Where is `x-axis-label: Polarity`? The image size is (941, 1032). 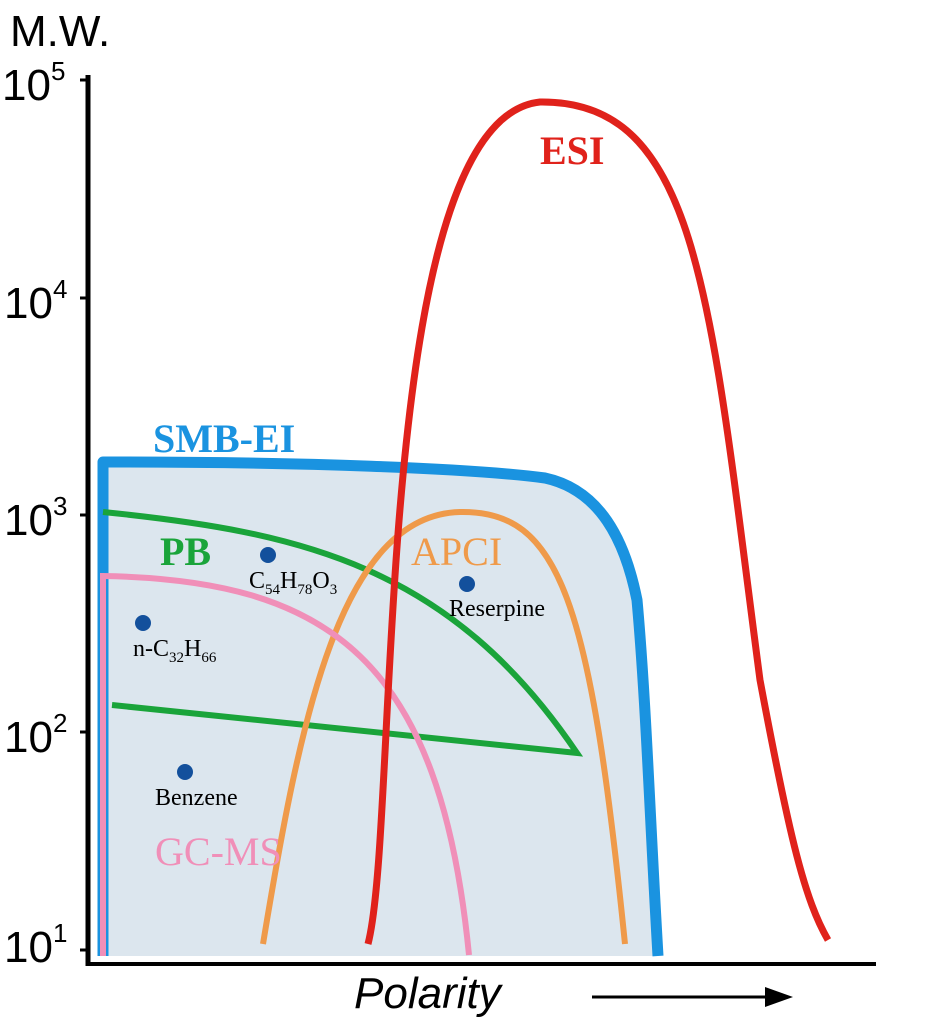
x-axis-label: Polarity is located at coordinates (429, 993).